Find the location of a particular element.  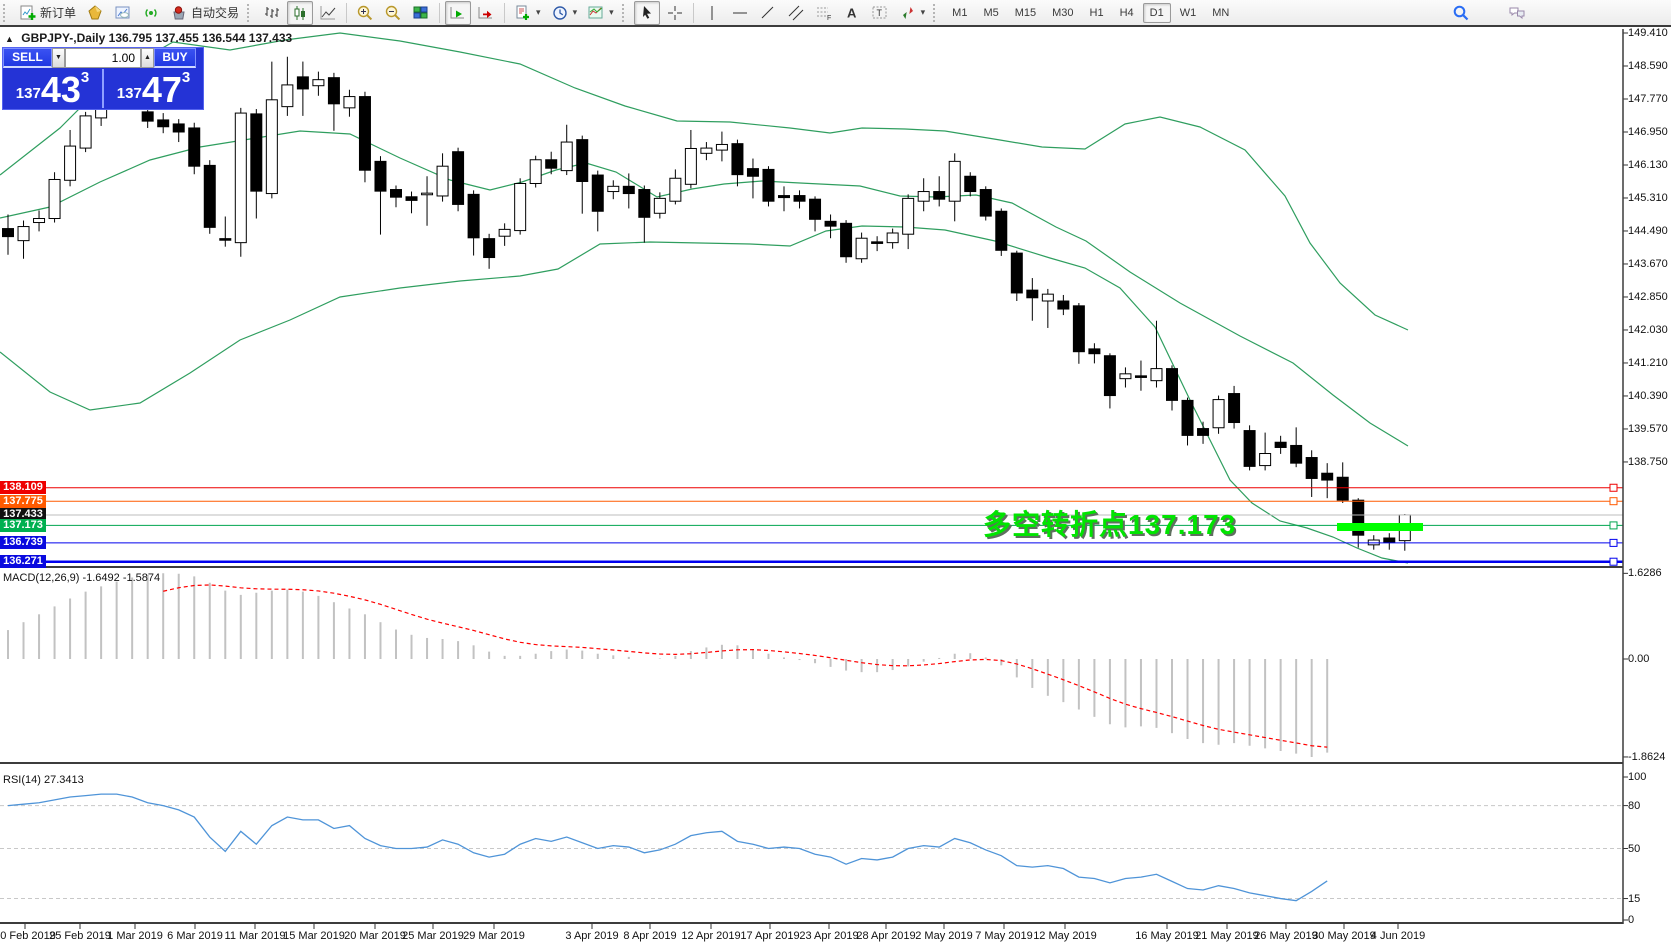

periods-button: ▾ is located at coordinates (564, 13).